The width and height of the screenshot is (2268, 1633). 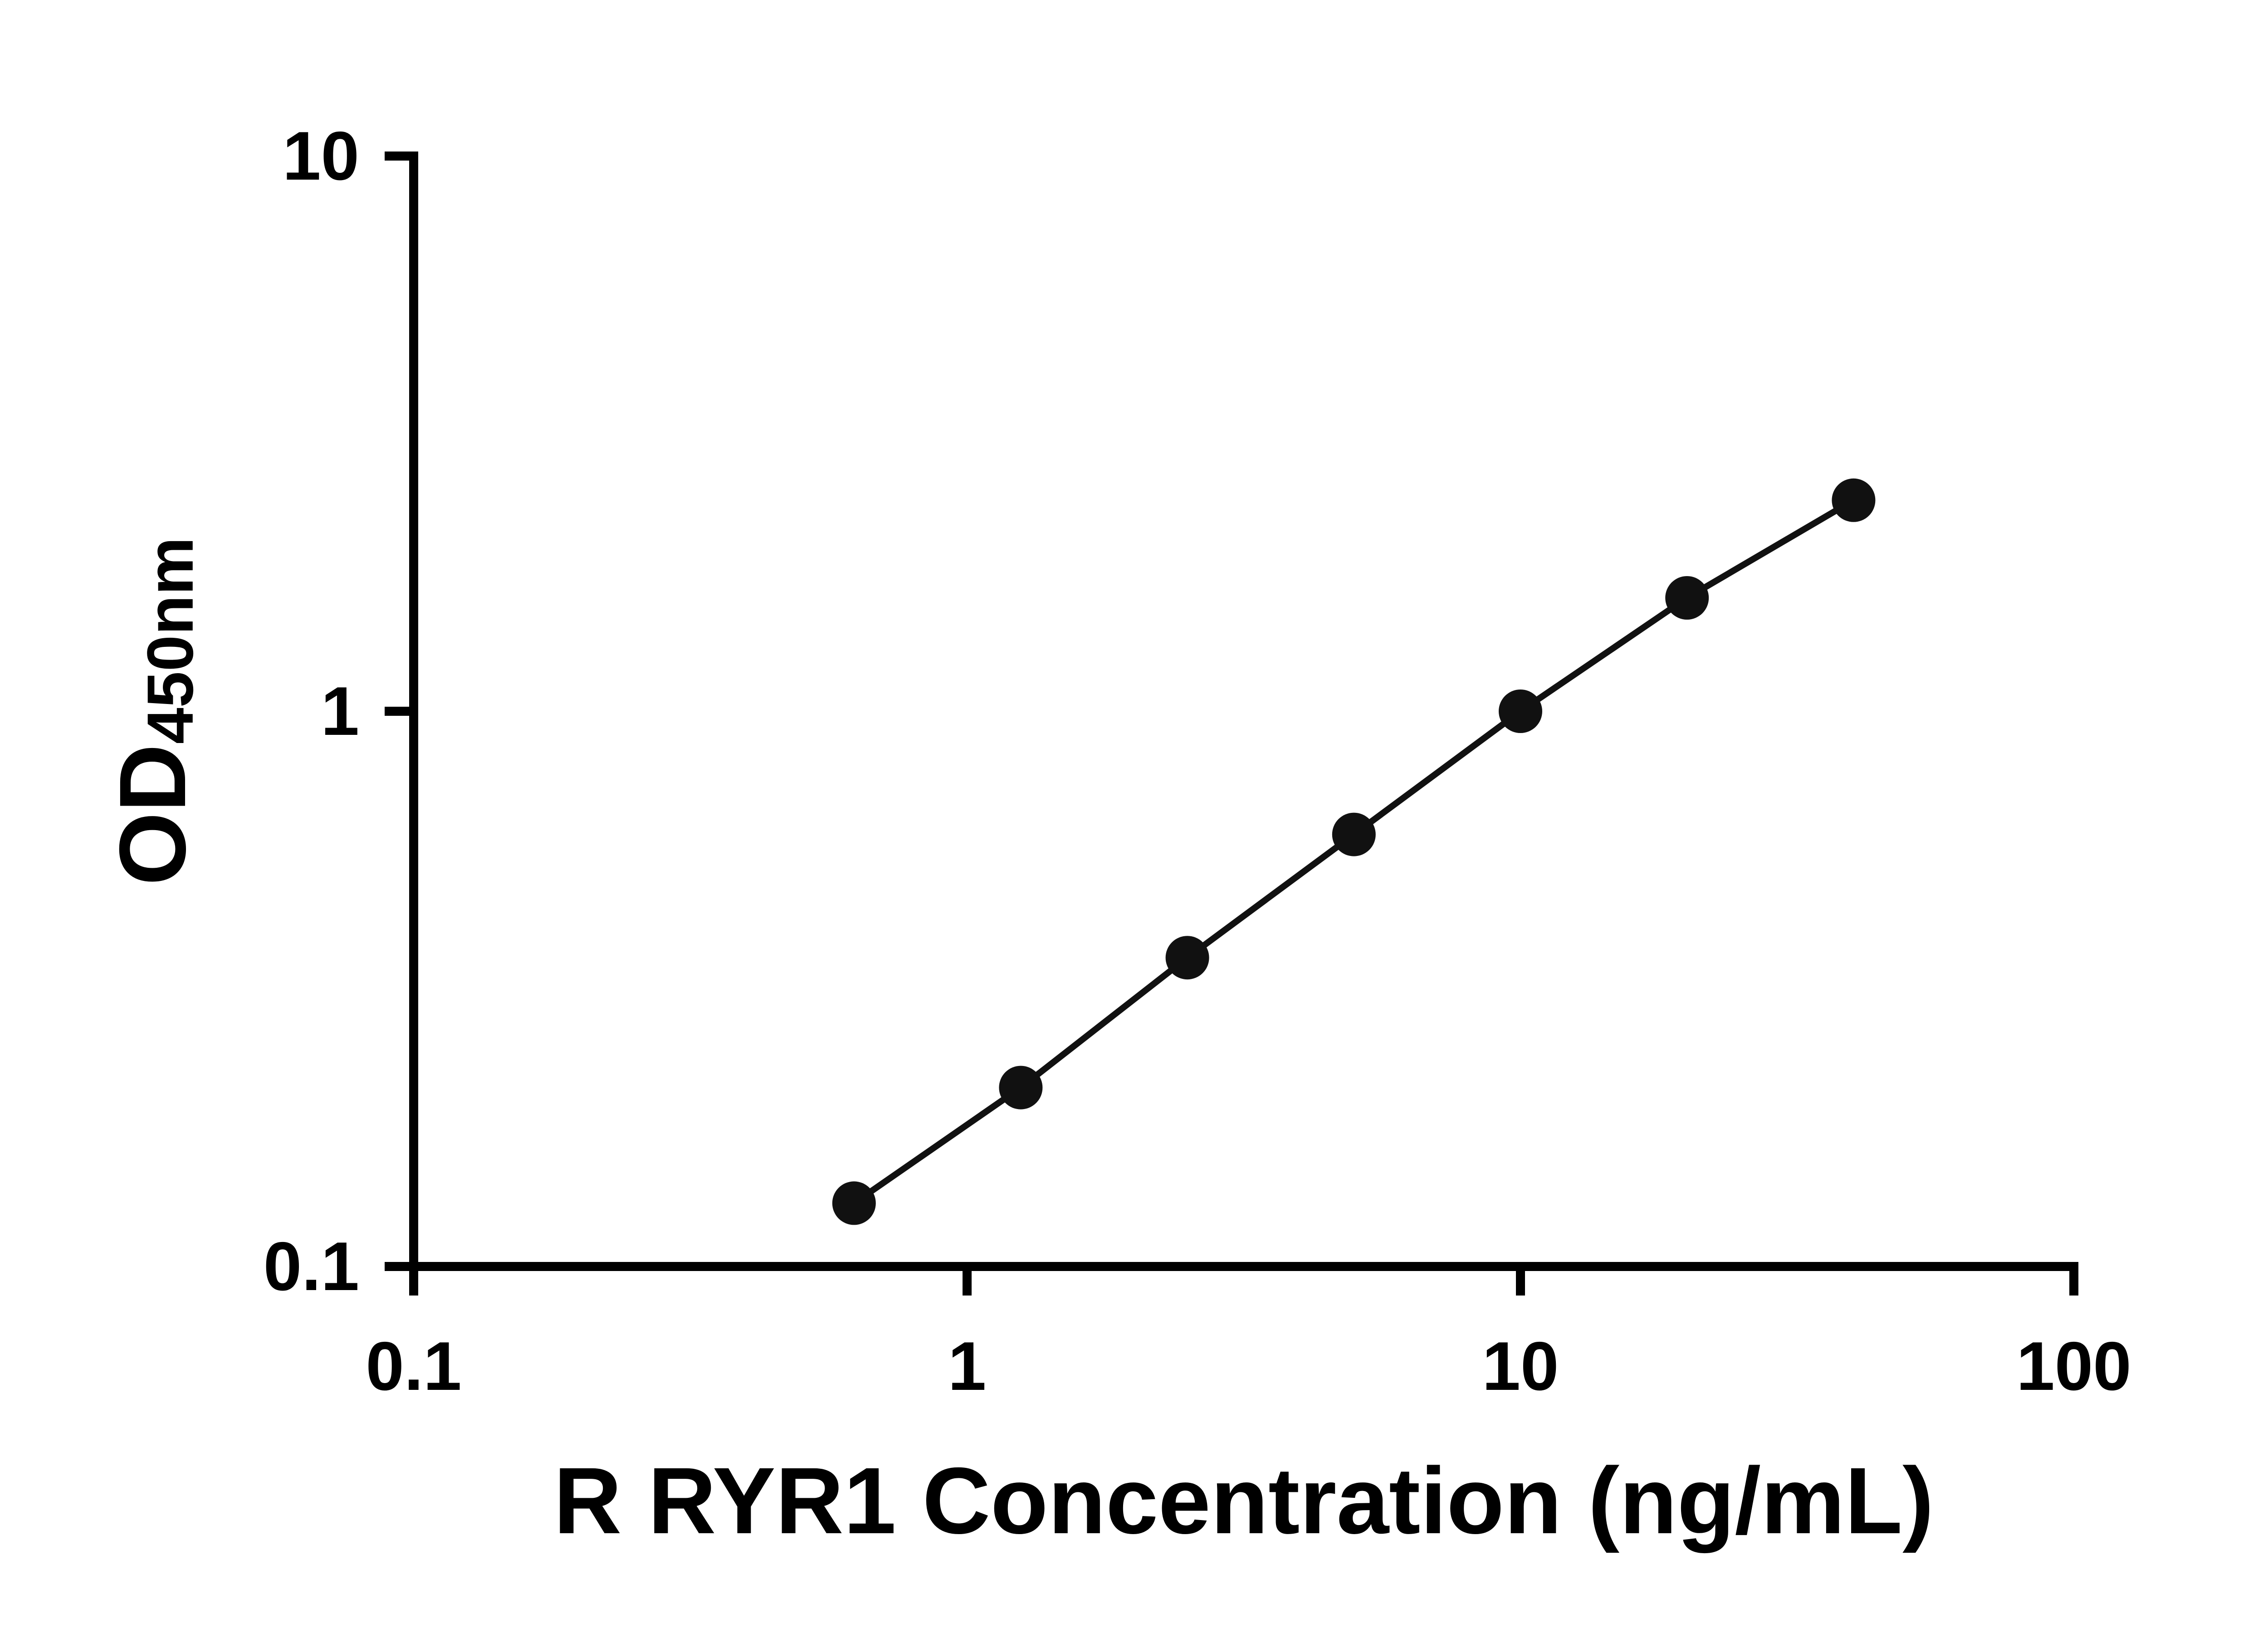 I want to click on x-tick-label: 100, so click(x=2073, y=1366).